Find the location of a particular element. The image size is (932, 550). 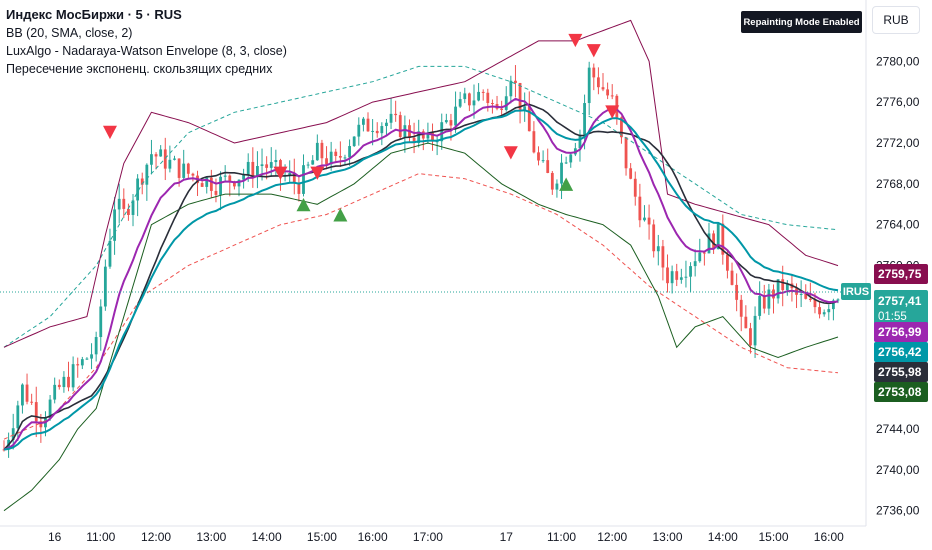

price-label-ema-slow: 2756,42 is located at coordinates (901, 352).